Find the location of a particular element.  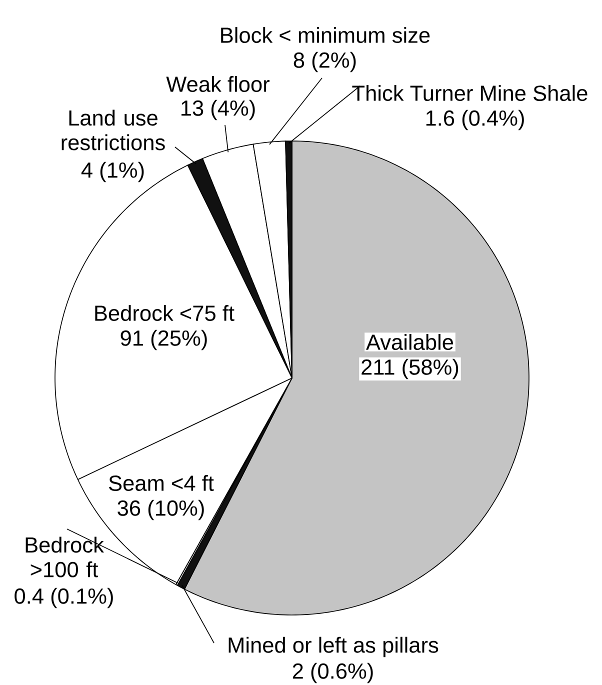

data-label: 2 (0.6%) is located at coordinates (332, 673).